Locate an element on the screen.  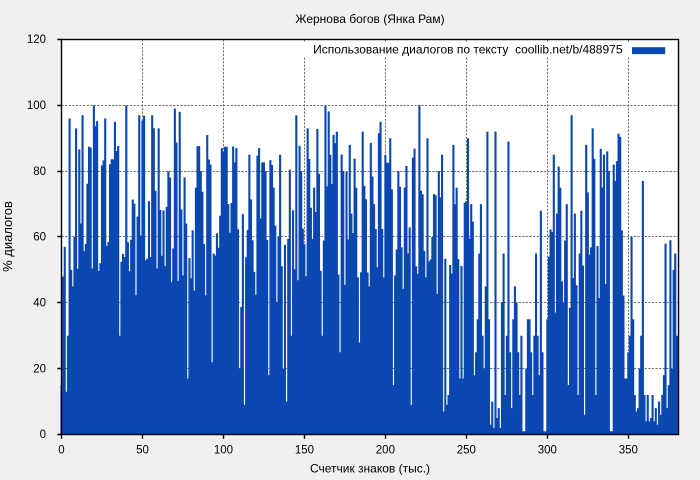
svg-text: % диалогов is located at coordinates (7, 236).